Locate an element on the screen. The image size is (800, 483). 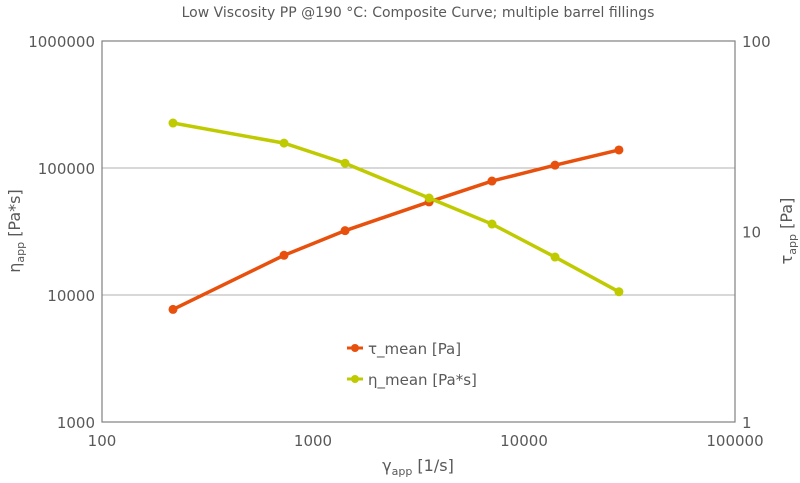
y-left-tick-label: 10000 is located at coordinates (71, 296).